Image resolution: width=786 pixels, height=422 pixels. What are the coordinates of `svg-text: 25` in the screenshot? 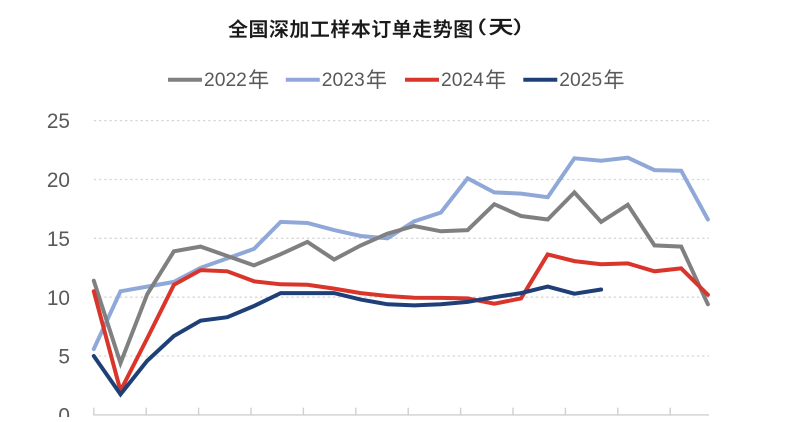 It's located at (58, 121).